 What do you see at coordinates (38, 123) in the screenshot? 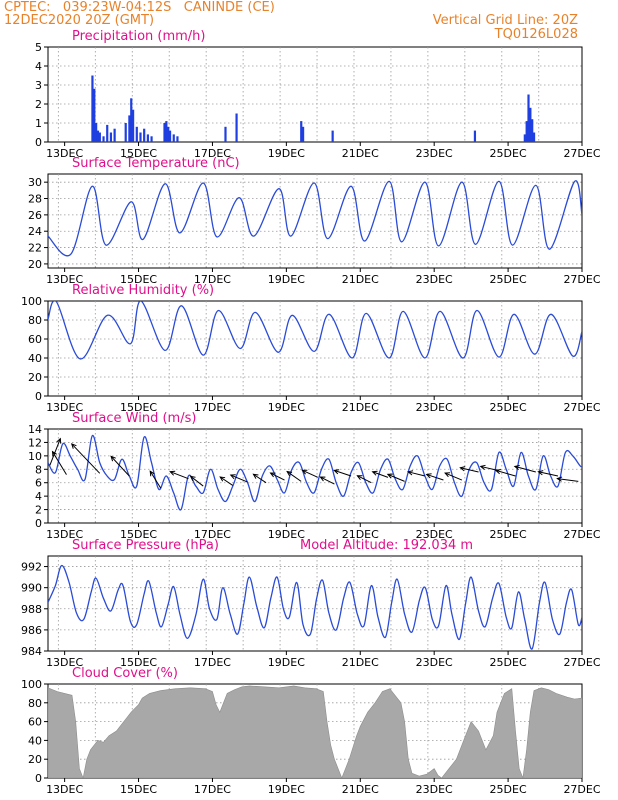
I see `y-tick-label: 1` at bounding box center [38, 123].